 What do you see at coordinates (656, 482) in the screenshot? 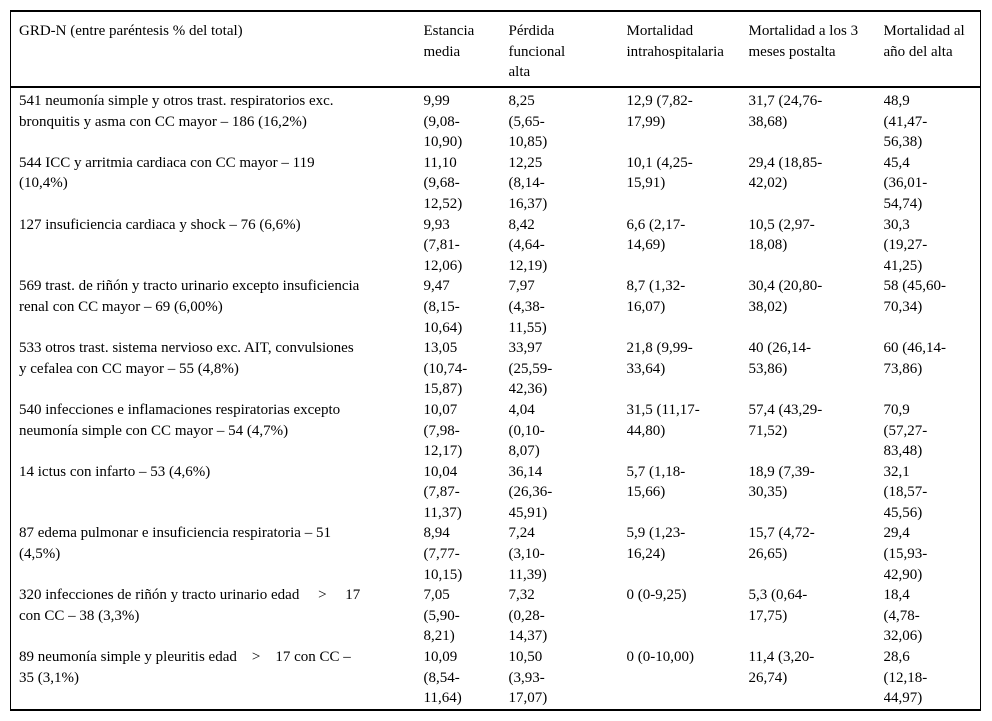
I see `table-cell: 5,7 (1,18- 15,66)` at bounding box center [656, 482].